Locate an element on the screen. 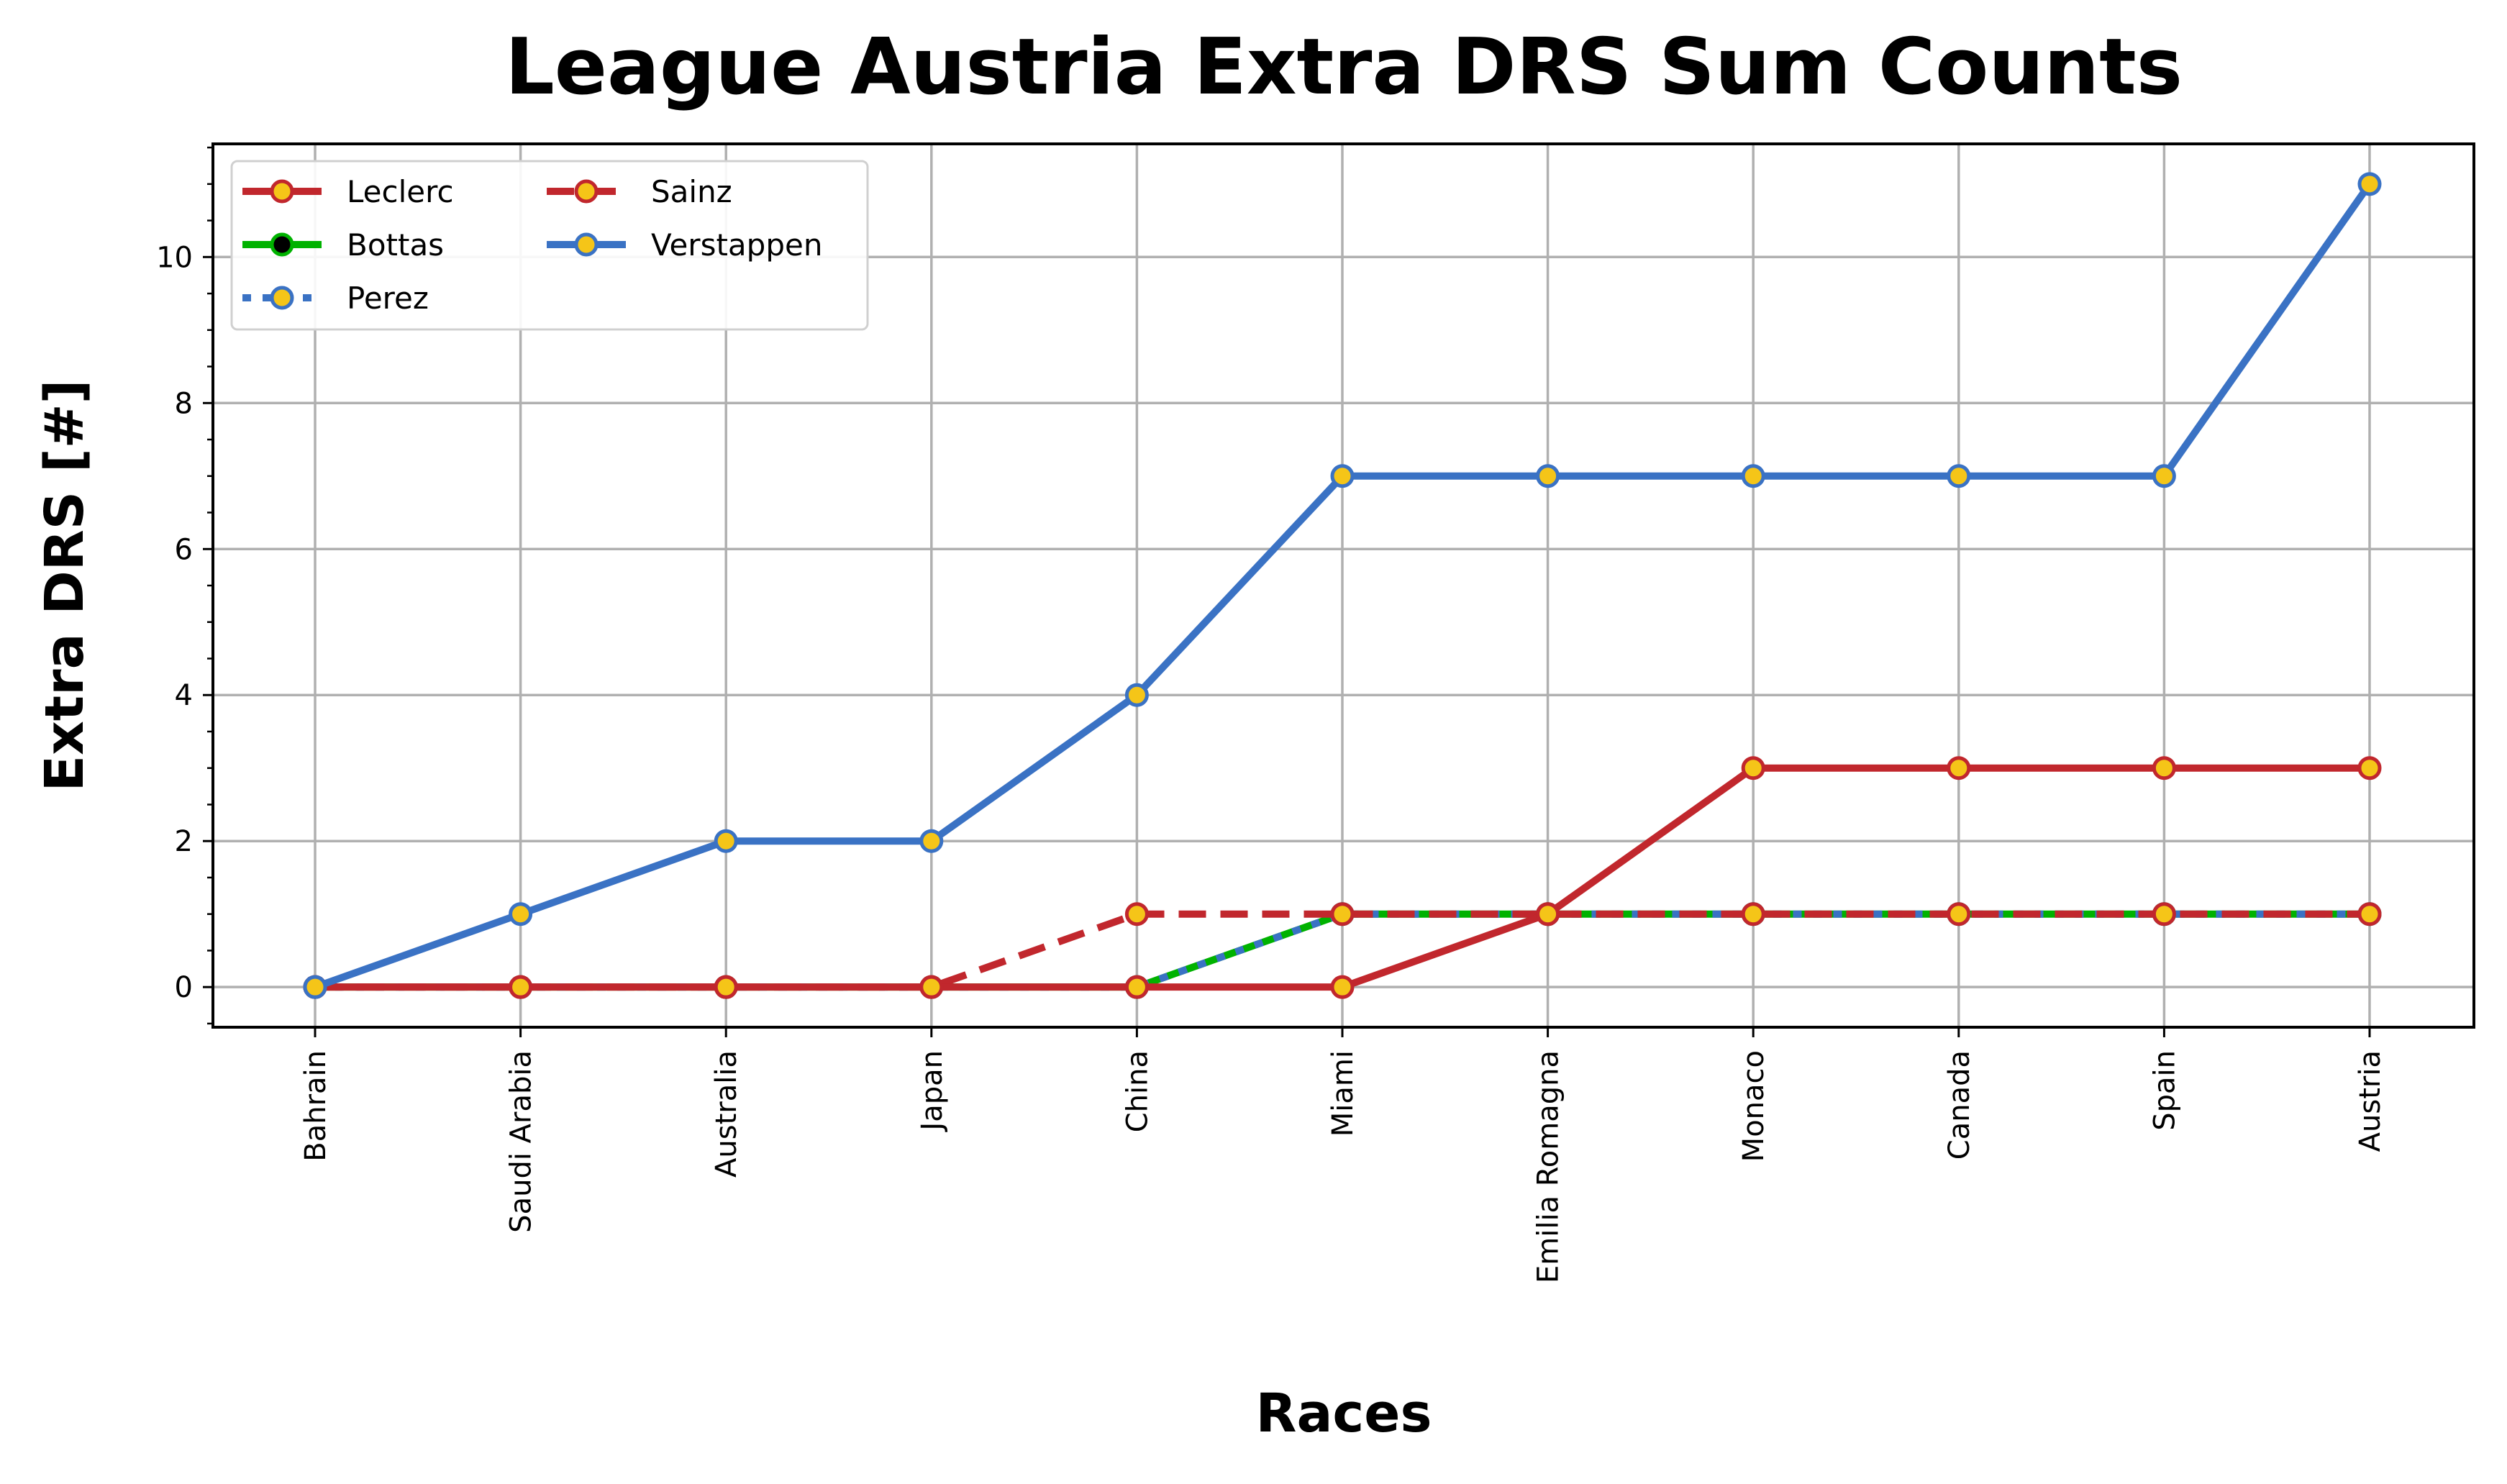 Image resolution: width=2507 pixels, height=1484 pixels. legend-label-sainz: Sainz is located at coordinates (691, 191).